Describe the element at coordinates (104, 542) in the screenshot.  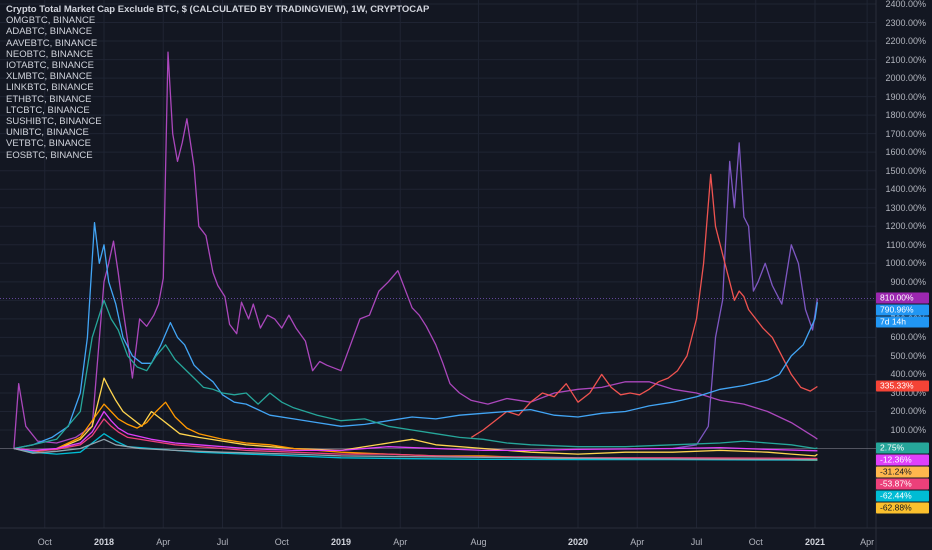
I see `x-tick-label: 2018` at that location.